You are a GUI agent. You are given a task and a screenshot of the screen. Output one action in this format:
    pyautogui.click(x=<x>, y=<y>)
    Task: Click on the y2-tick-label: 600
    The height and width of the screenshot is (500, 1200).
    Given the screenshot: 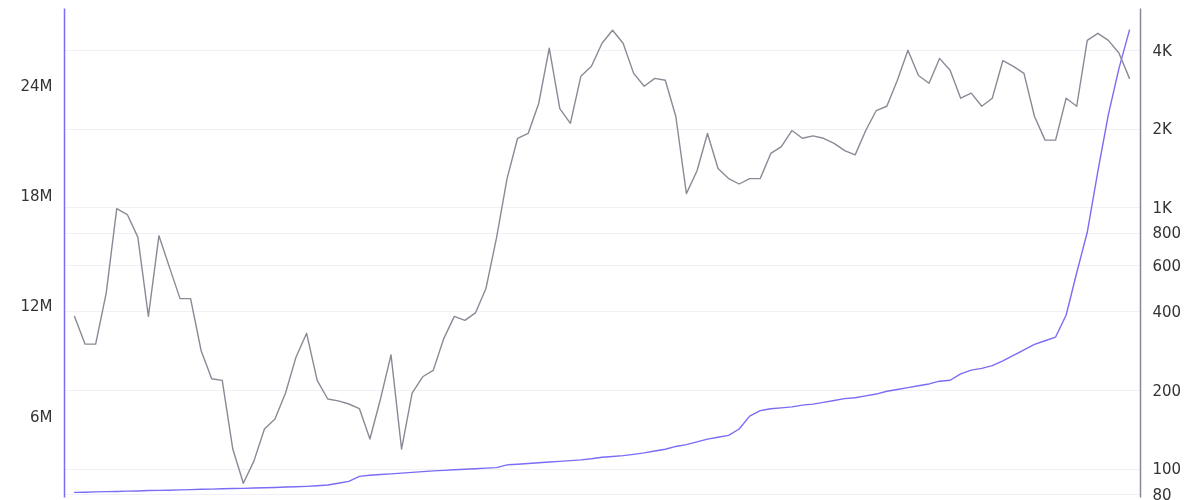 What is the action you would take?
    pyautogui.click(x=1167, y=265)
    